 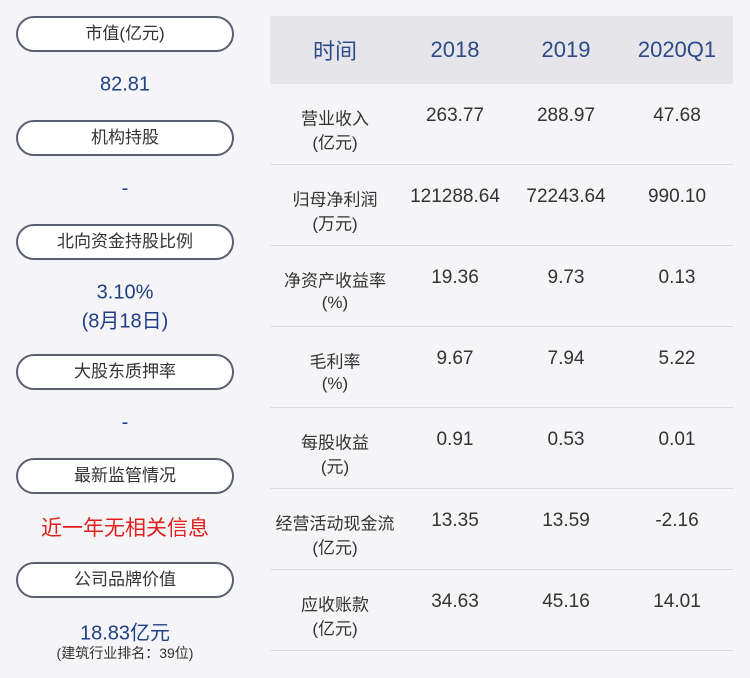 I want to click on data-cell: 0.13, so click(x=677, y=277).